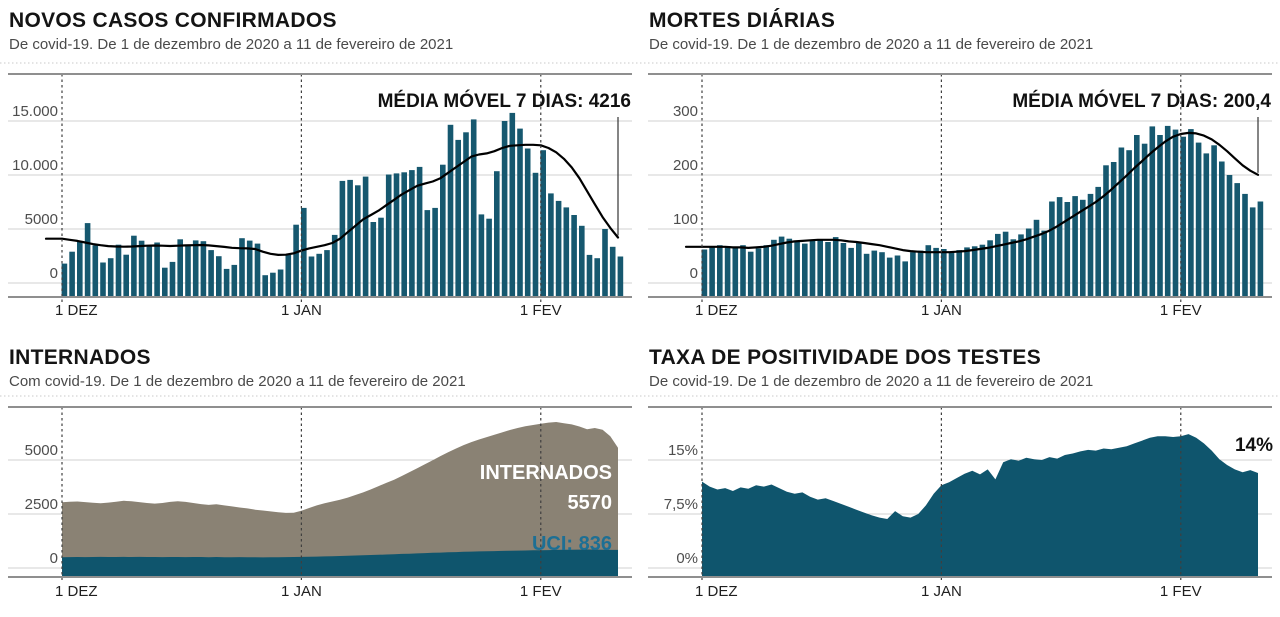 The width and height of the screenshot is (1280, 617). I want to click on deaths-bars, so click(982, 211).